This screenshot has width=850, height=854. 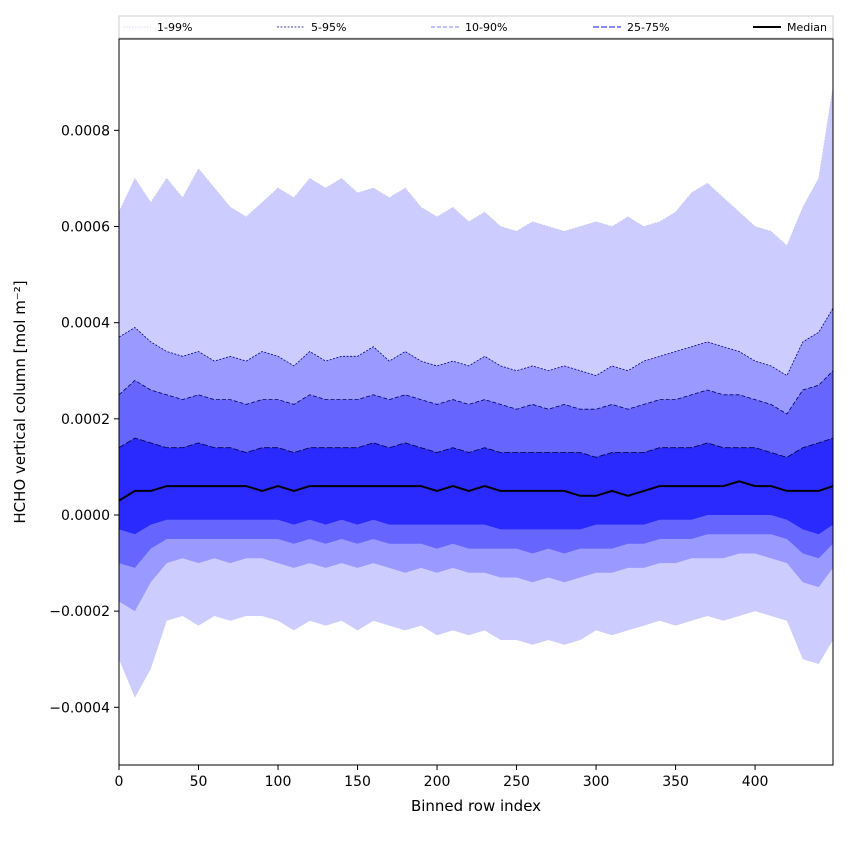 I want to click on y-tick-label: −0.0002, so click(x=79, y=612).